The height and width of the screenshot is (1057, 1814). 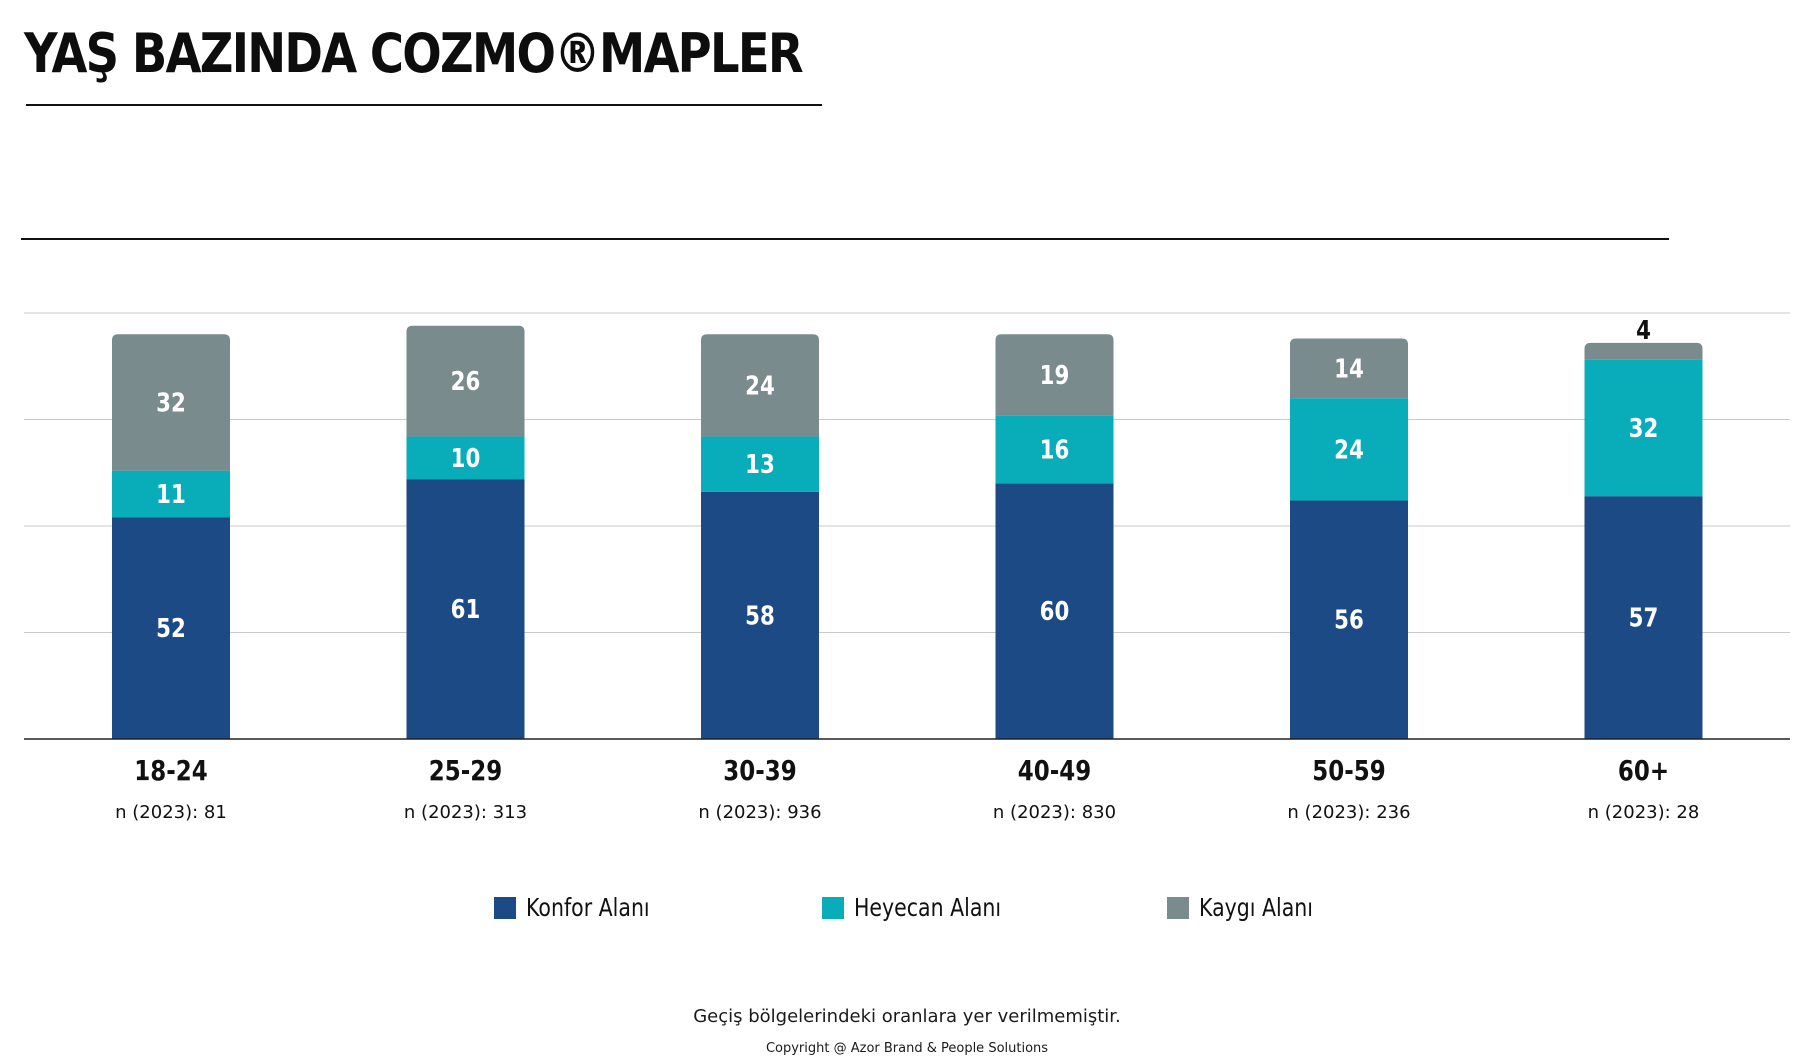 I want to click on bar-kayg--30-39, so click(x=760, y=385).